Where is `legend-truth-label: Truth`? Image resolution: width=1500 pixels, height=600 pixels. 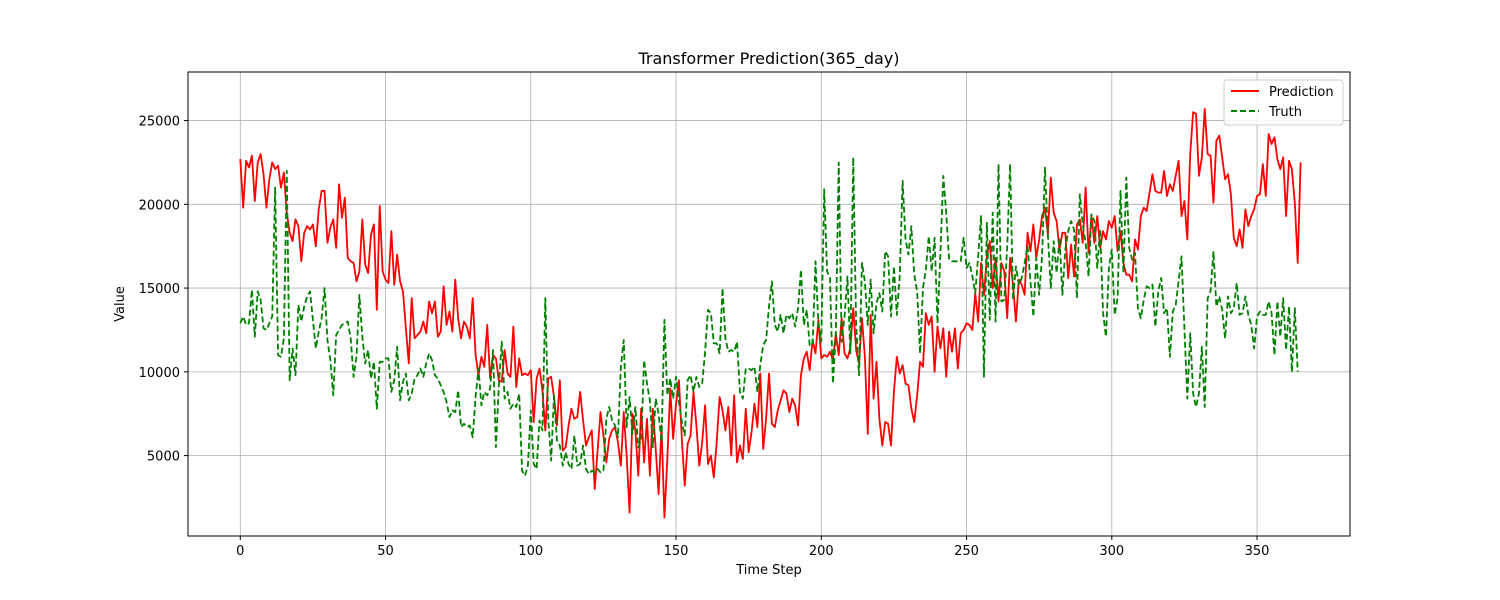
legend-truth-label: Truth is located at coordinates (1285, 112).